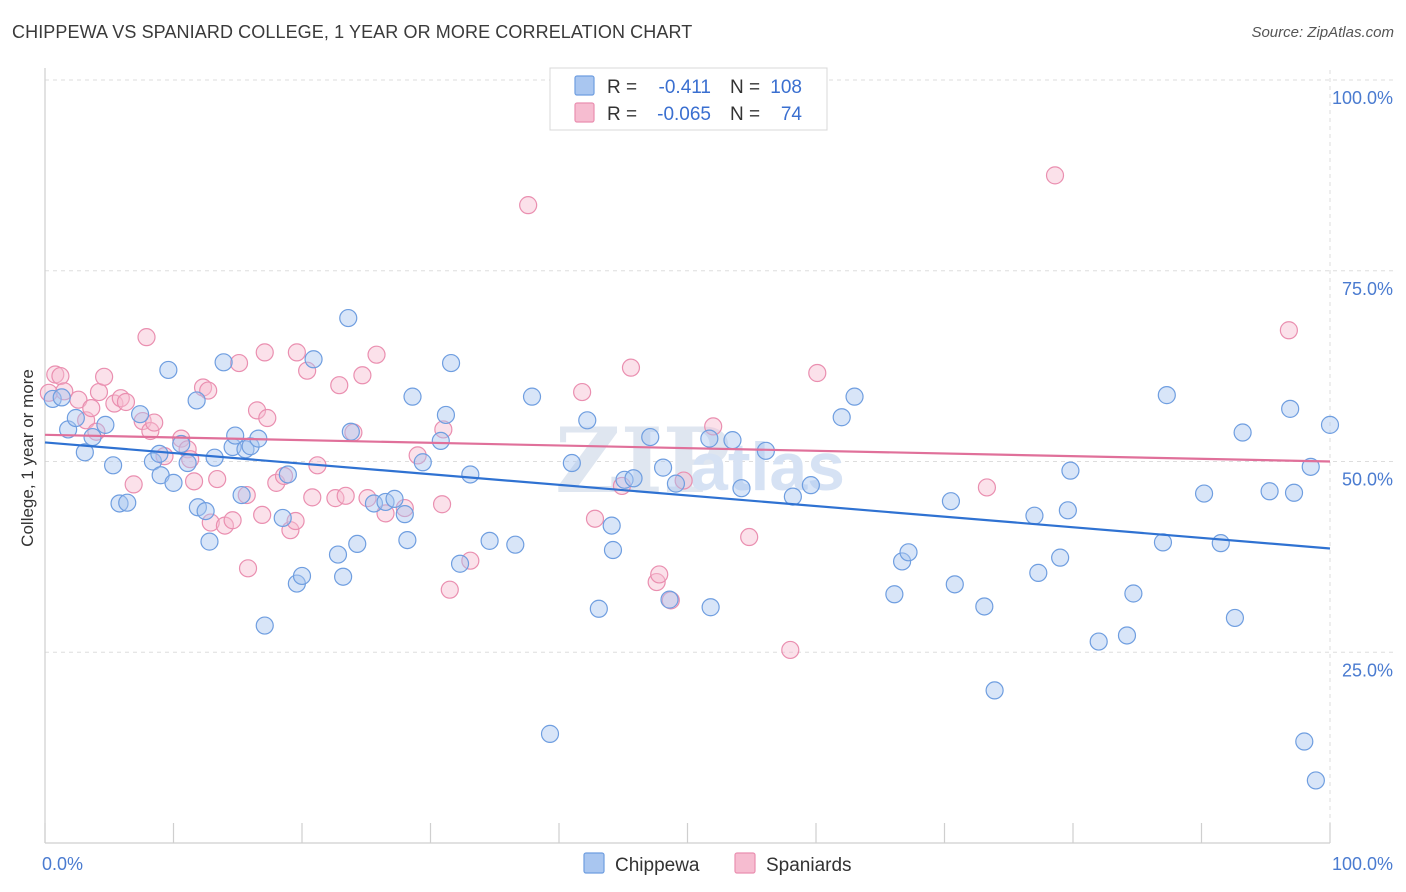 The image size is (1406, 892). What do you see at coordinates (687, 448) in the screenshot?
I see `spaniards-trend-line` at bounding box center [687, 448].